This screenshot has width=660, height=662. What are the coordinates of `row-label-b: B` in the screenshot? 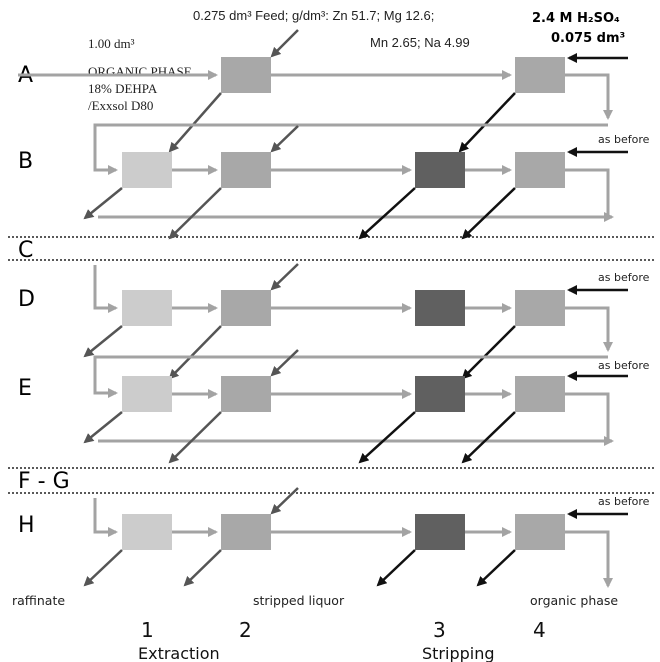 It's located at (25, 161).